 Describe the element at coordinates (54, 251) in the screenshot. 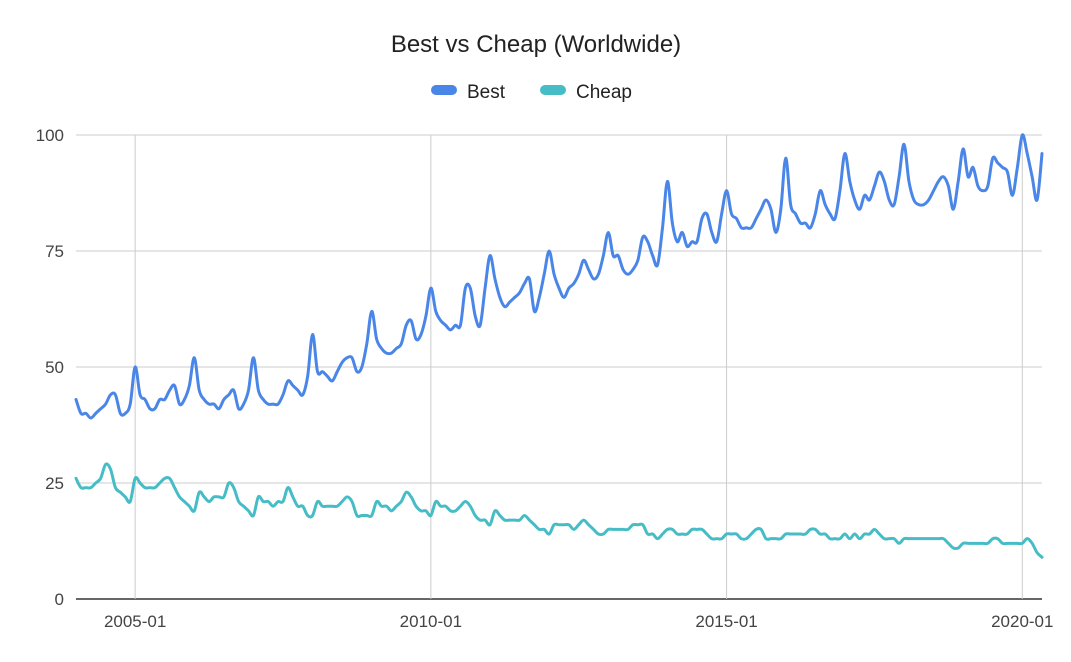

I see `y-tick-label: 75` at that location.